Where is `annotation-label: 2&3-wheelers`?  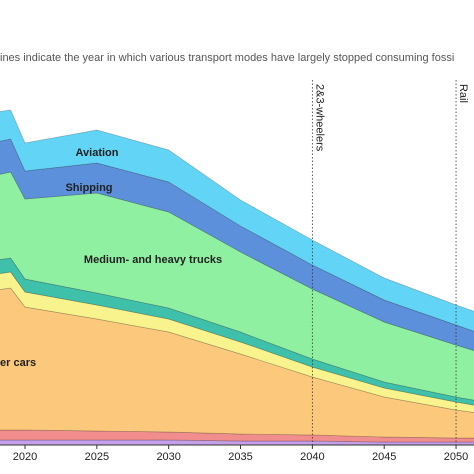 annotation-label: 2&3-wheelers is located at coordinates (319, 118).